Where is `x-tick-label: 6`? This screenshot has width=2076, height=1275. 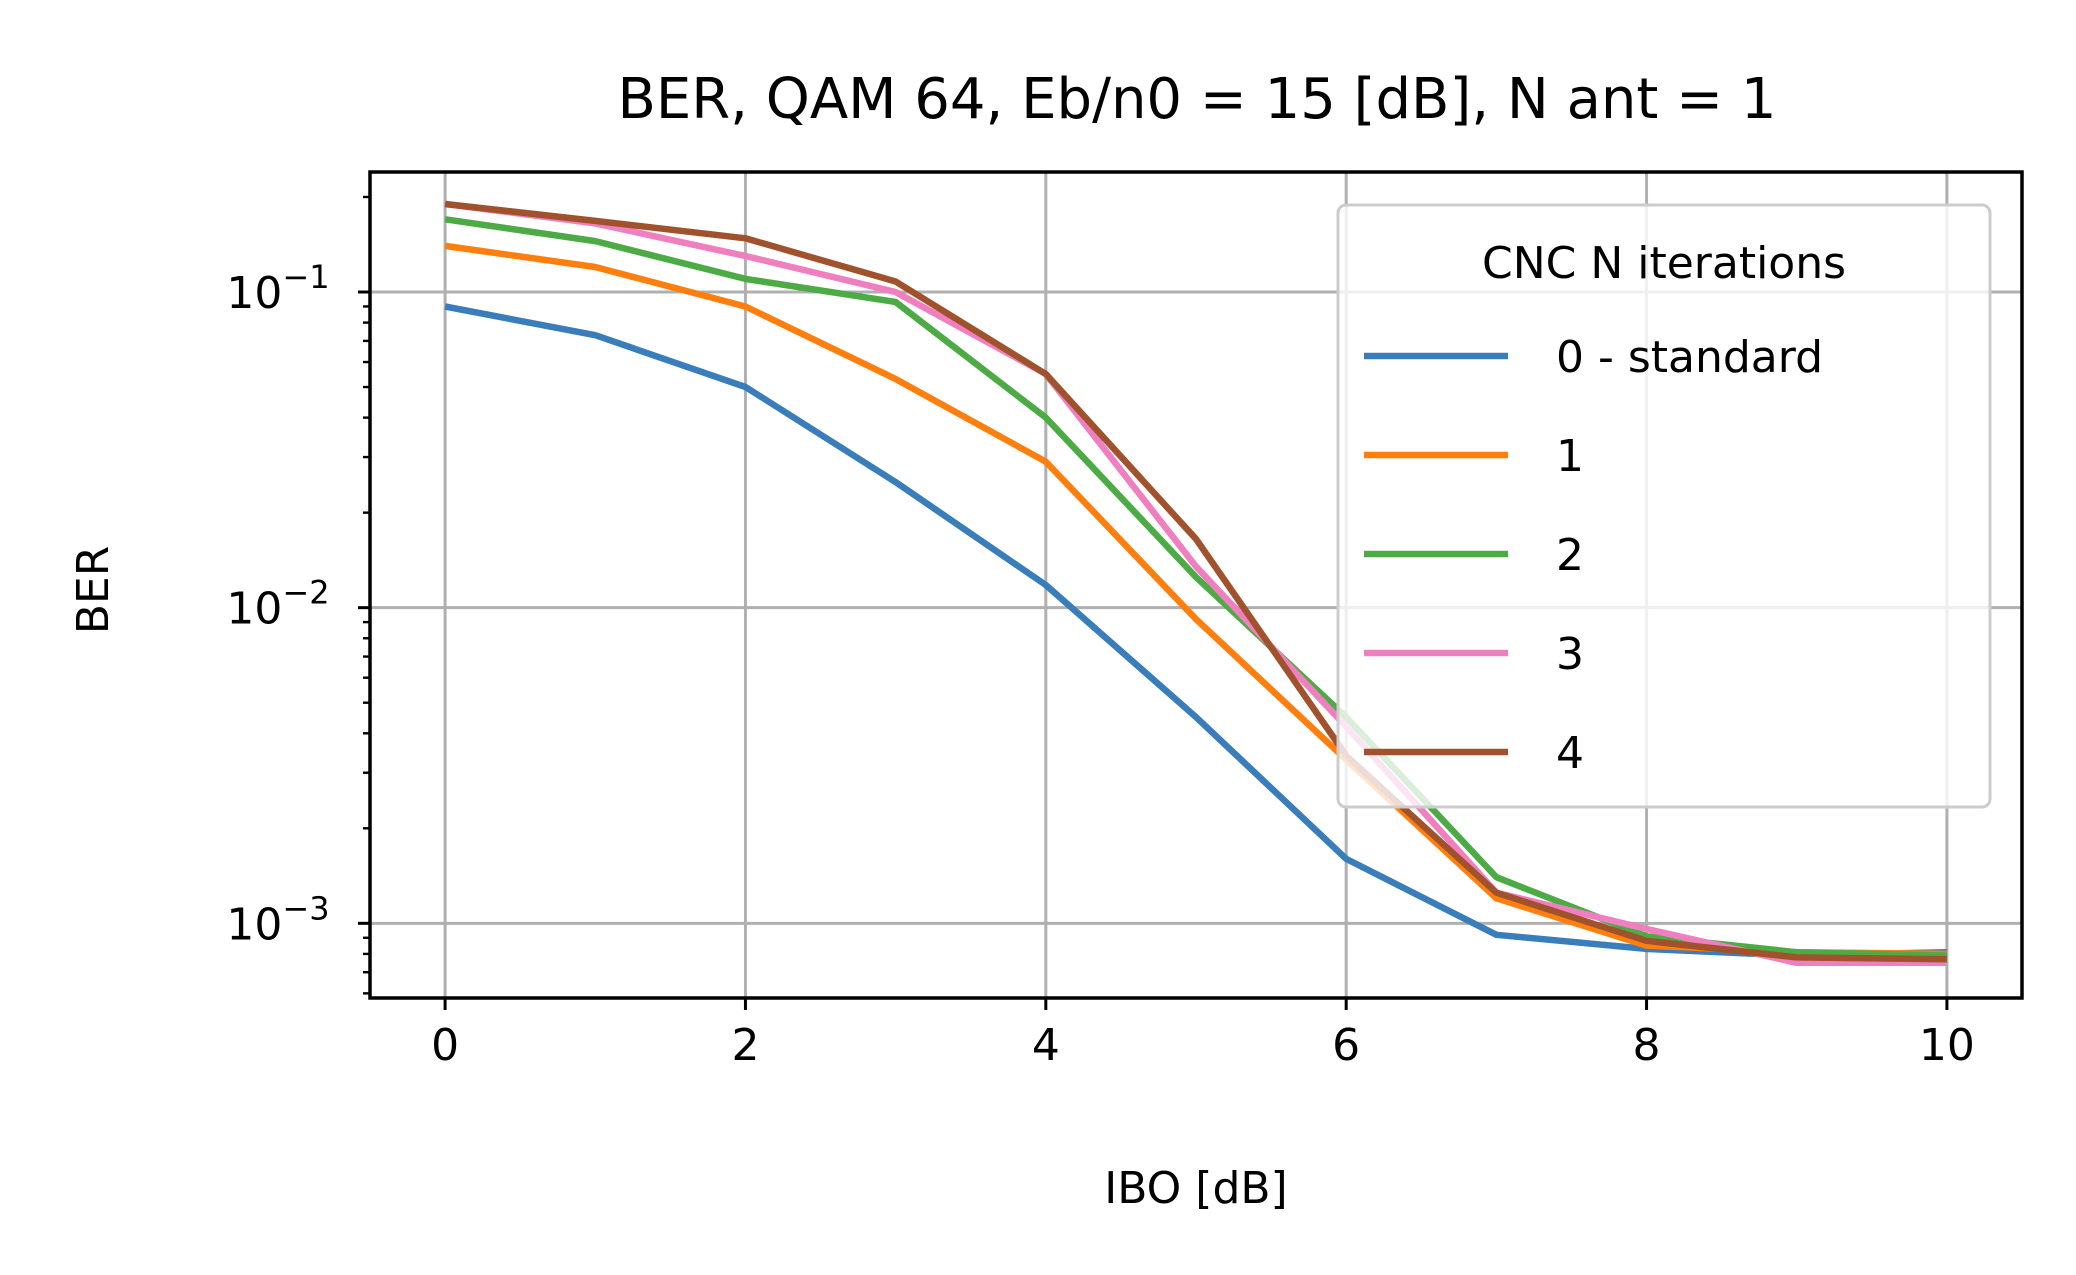 x-tick-label: 6 is located at coordinates (1346, 1045).